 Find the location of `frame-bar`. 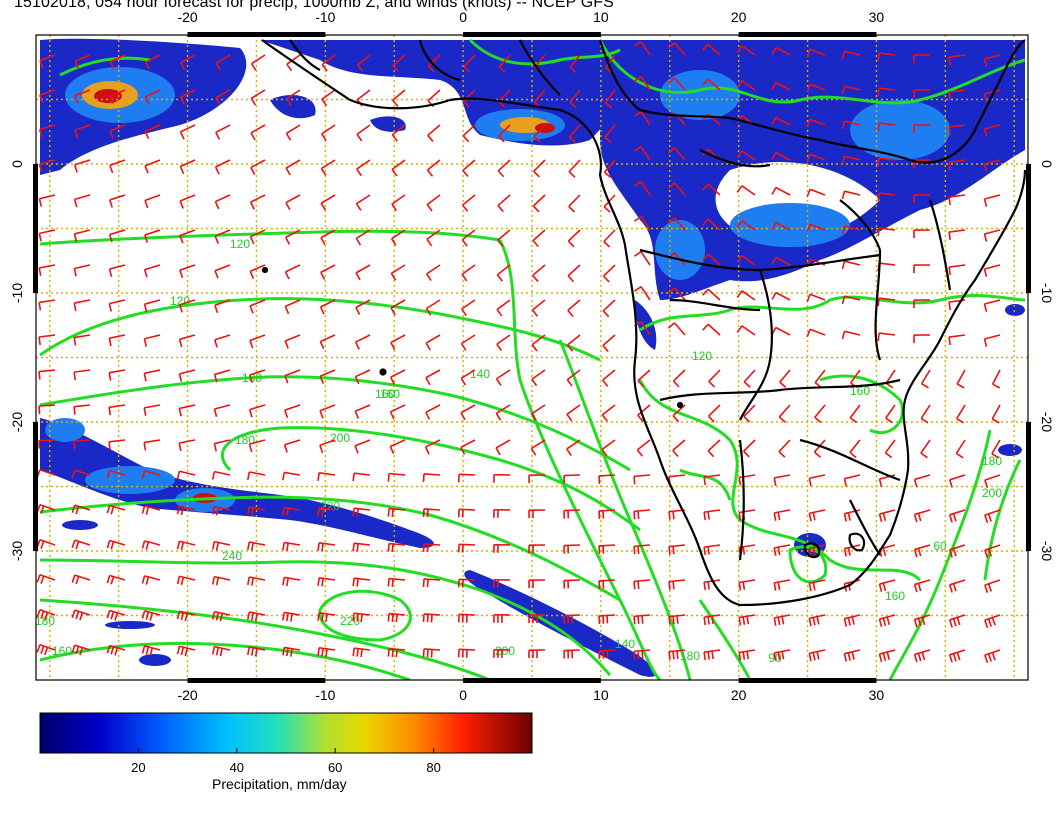

frame-bar is located at coordinates (807, 34).